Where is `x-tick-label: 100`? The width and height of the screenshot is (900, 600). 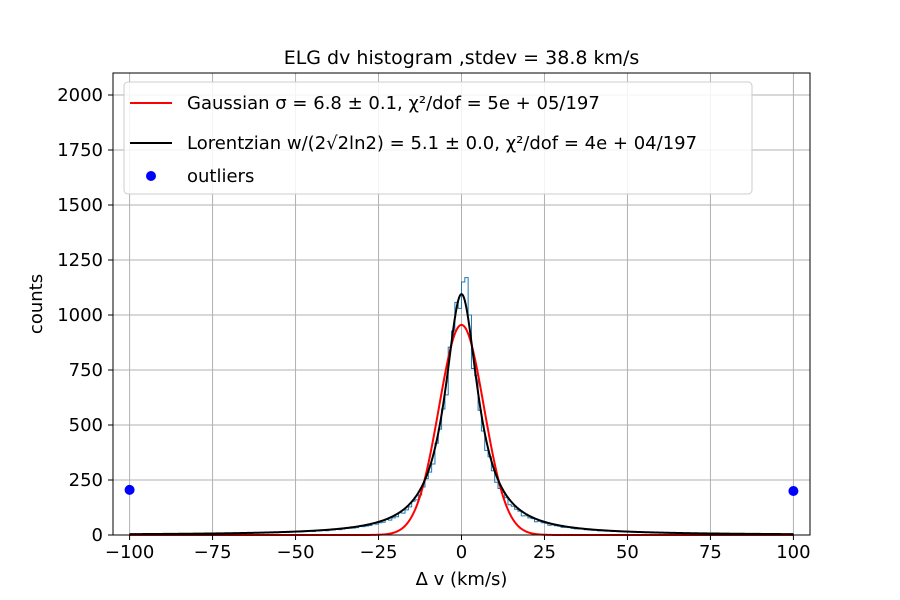
x-tick-label: 100 is located at coordinates (793, 552).